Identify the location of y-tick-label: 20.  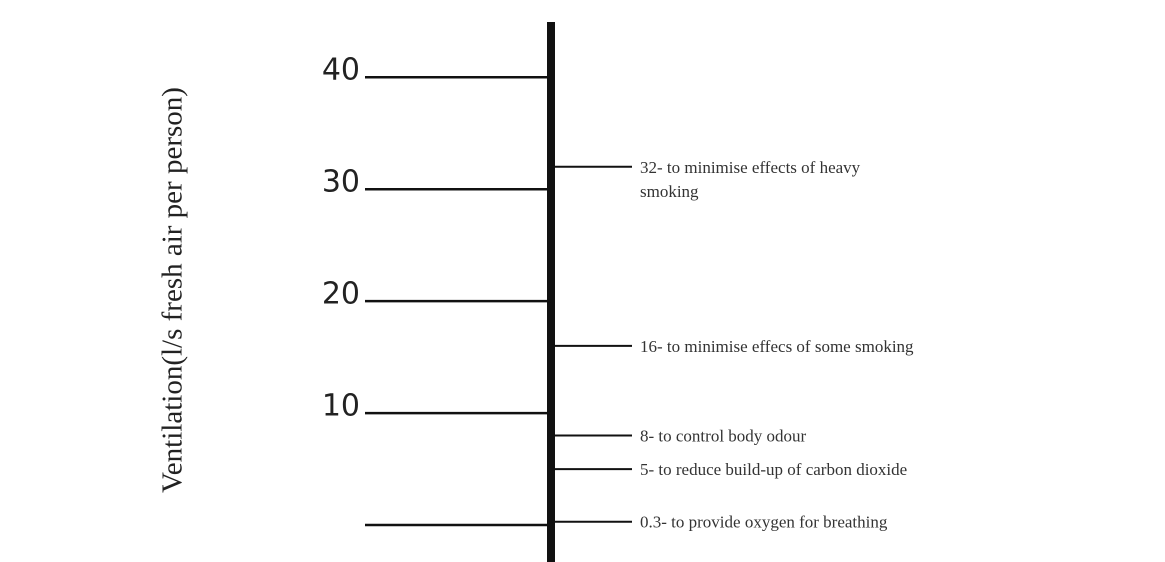
(341, 294).